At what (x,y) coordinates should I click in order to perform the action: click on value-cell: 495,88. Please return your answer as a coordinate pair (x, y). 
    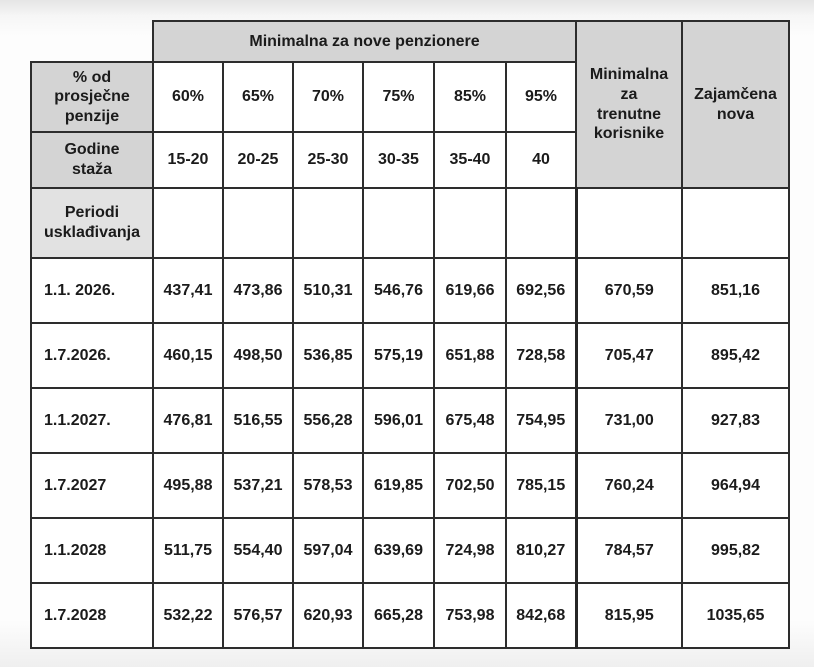
    Looking at the image, I should click on (188, 485).